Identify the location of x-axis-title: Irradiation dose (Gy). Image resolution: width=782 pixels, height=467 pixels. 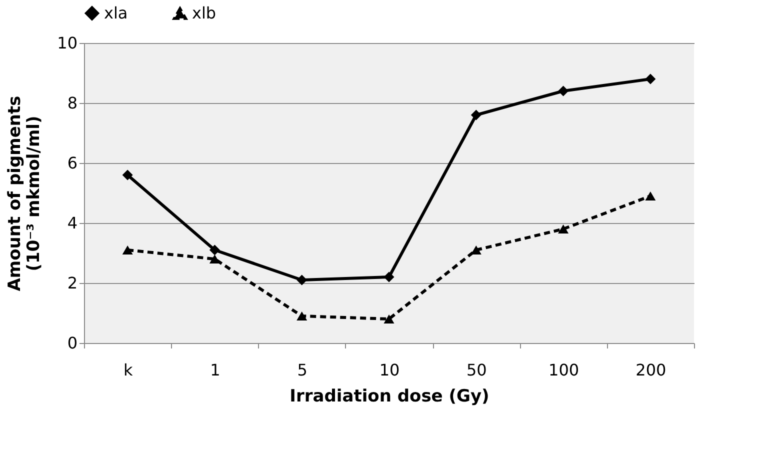
(390, 396).